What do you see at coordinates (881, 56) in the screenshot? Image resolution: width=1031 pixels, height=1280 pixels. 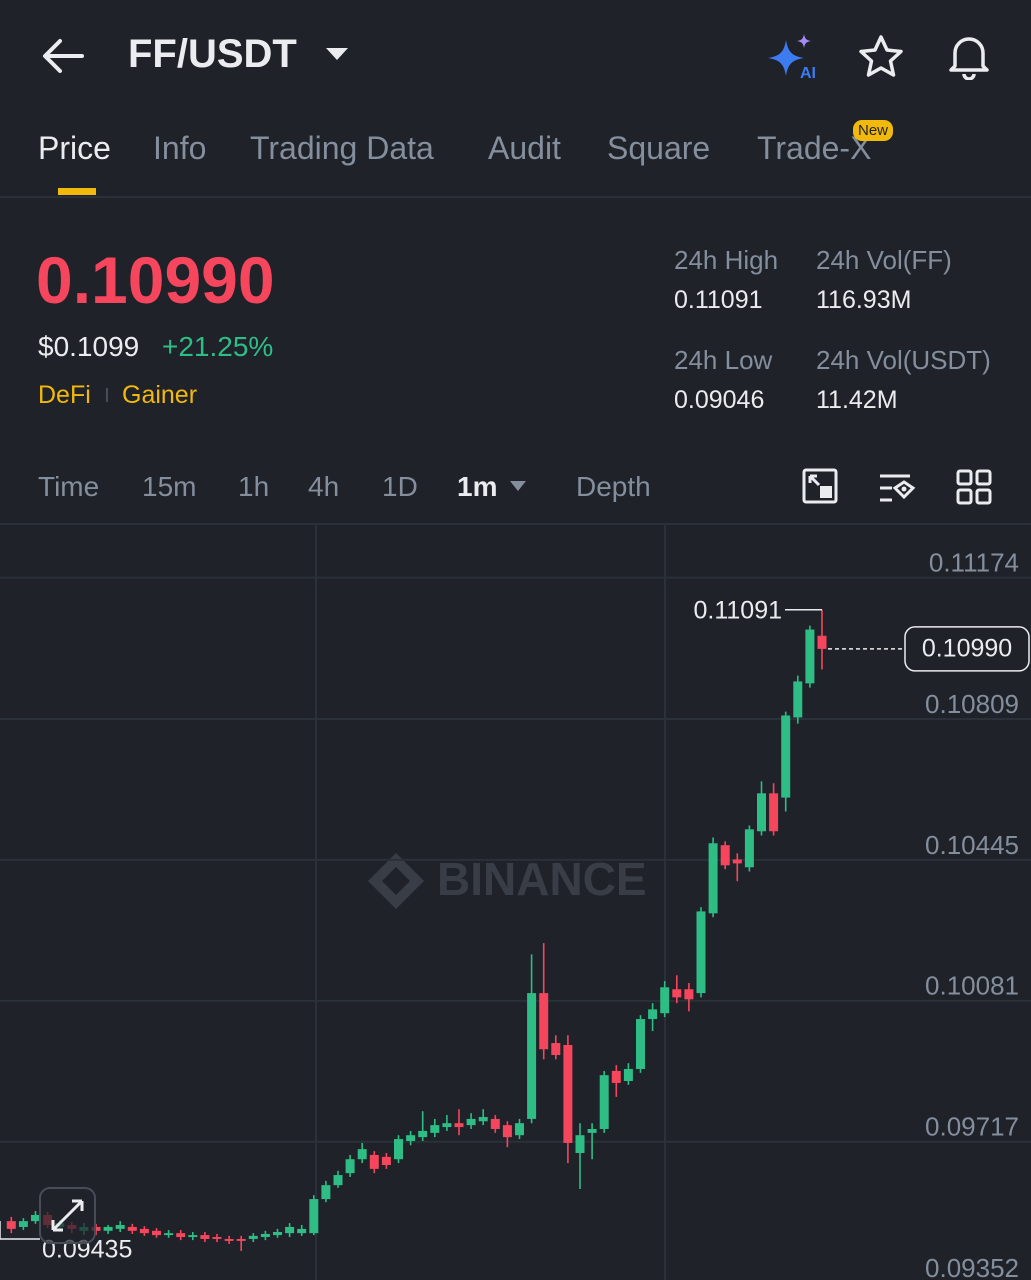 I see `favorite-button` at bounding box center [881, 56].